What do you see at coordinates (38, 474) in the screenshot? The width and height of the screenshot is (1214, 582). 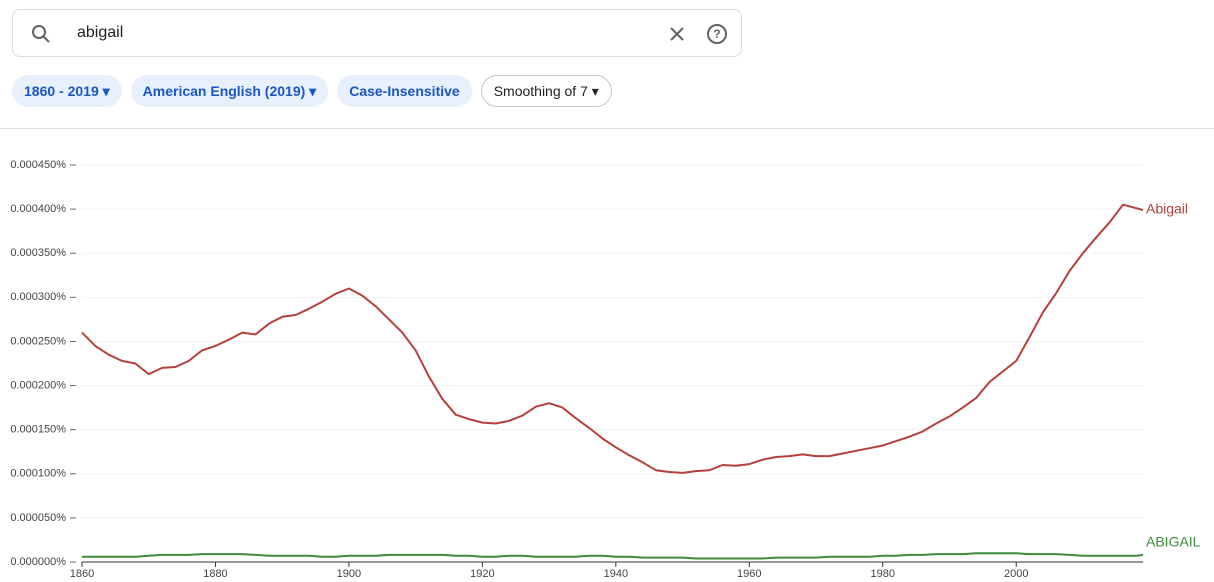 I see `y-tick-label: 0.000100%` at bounding box center [38, 474].